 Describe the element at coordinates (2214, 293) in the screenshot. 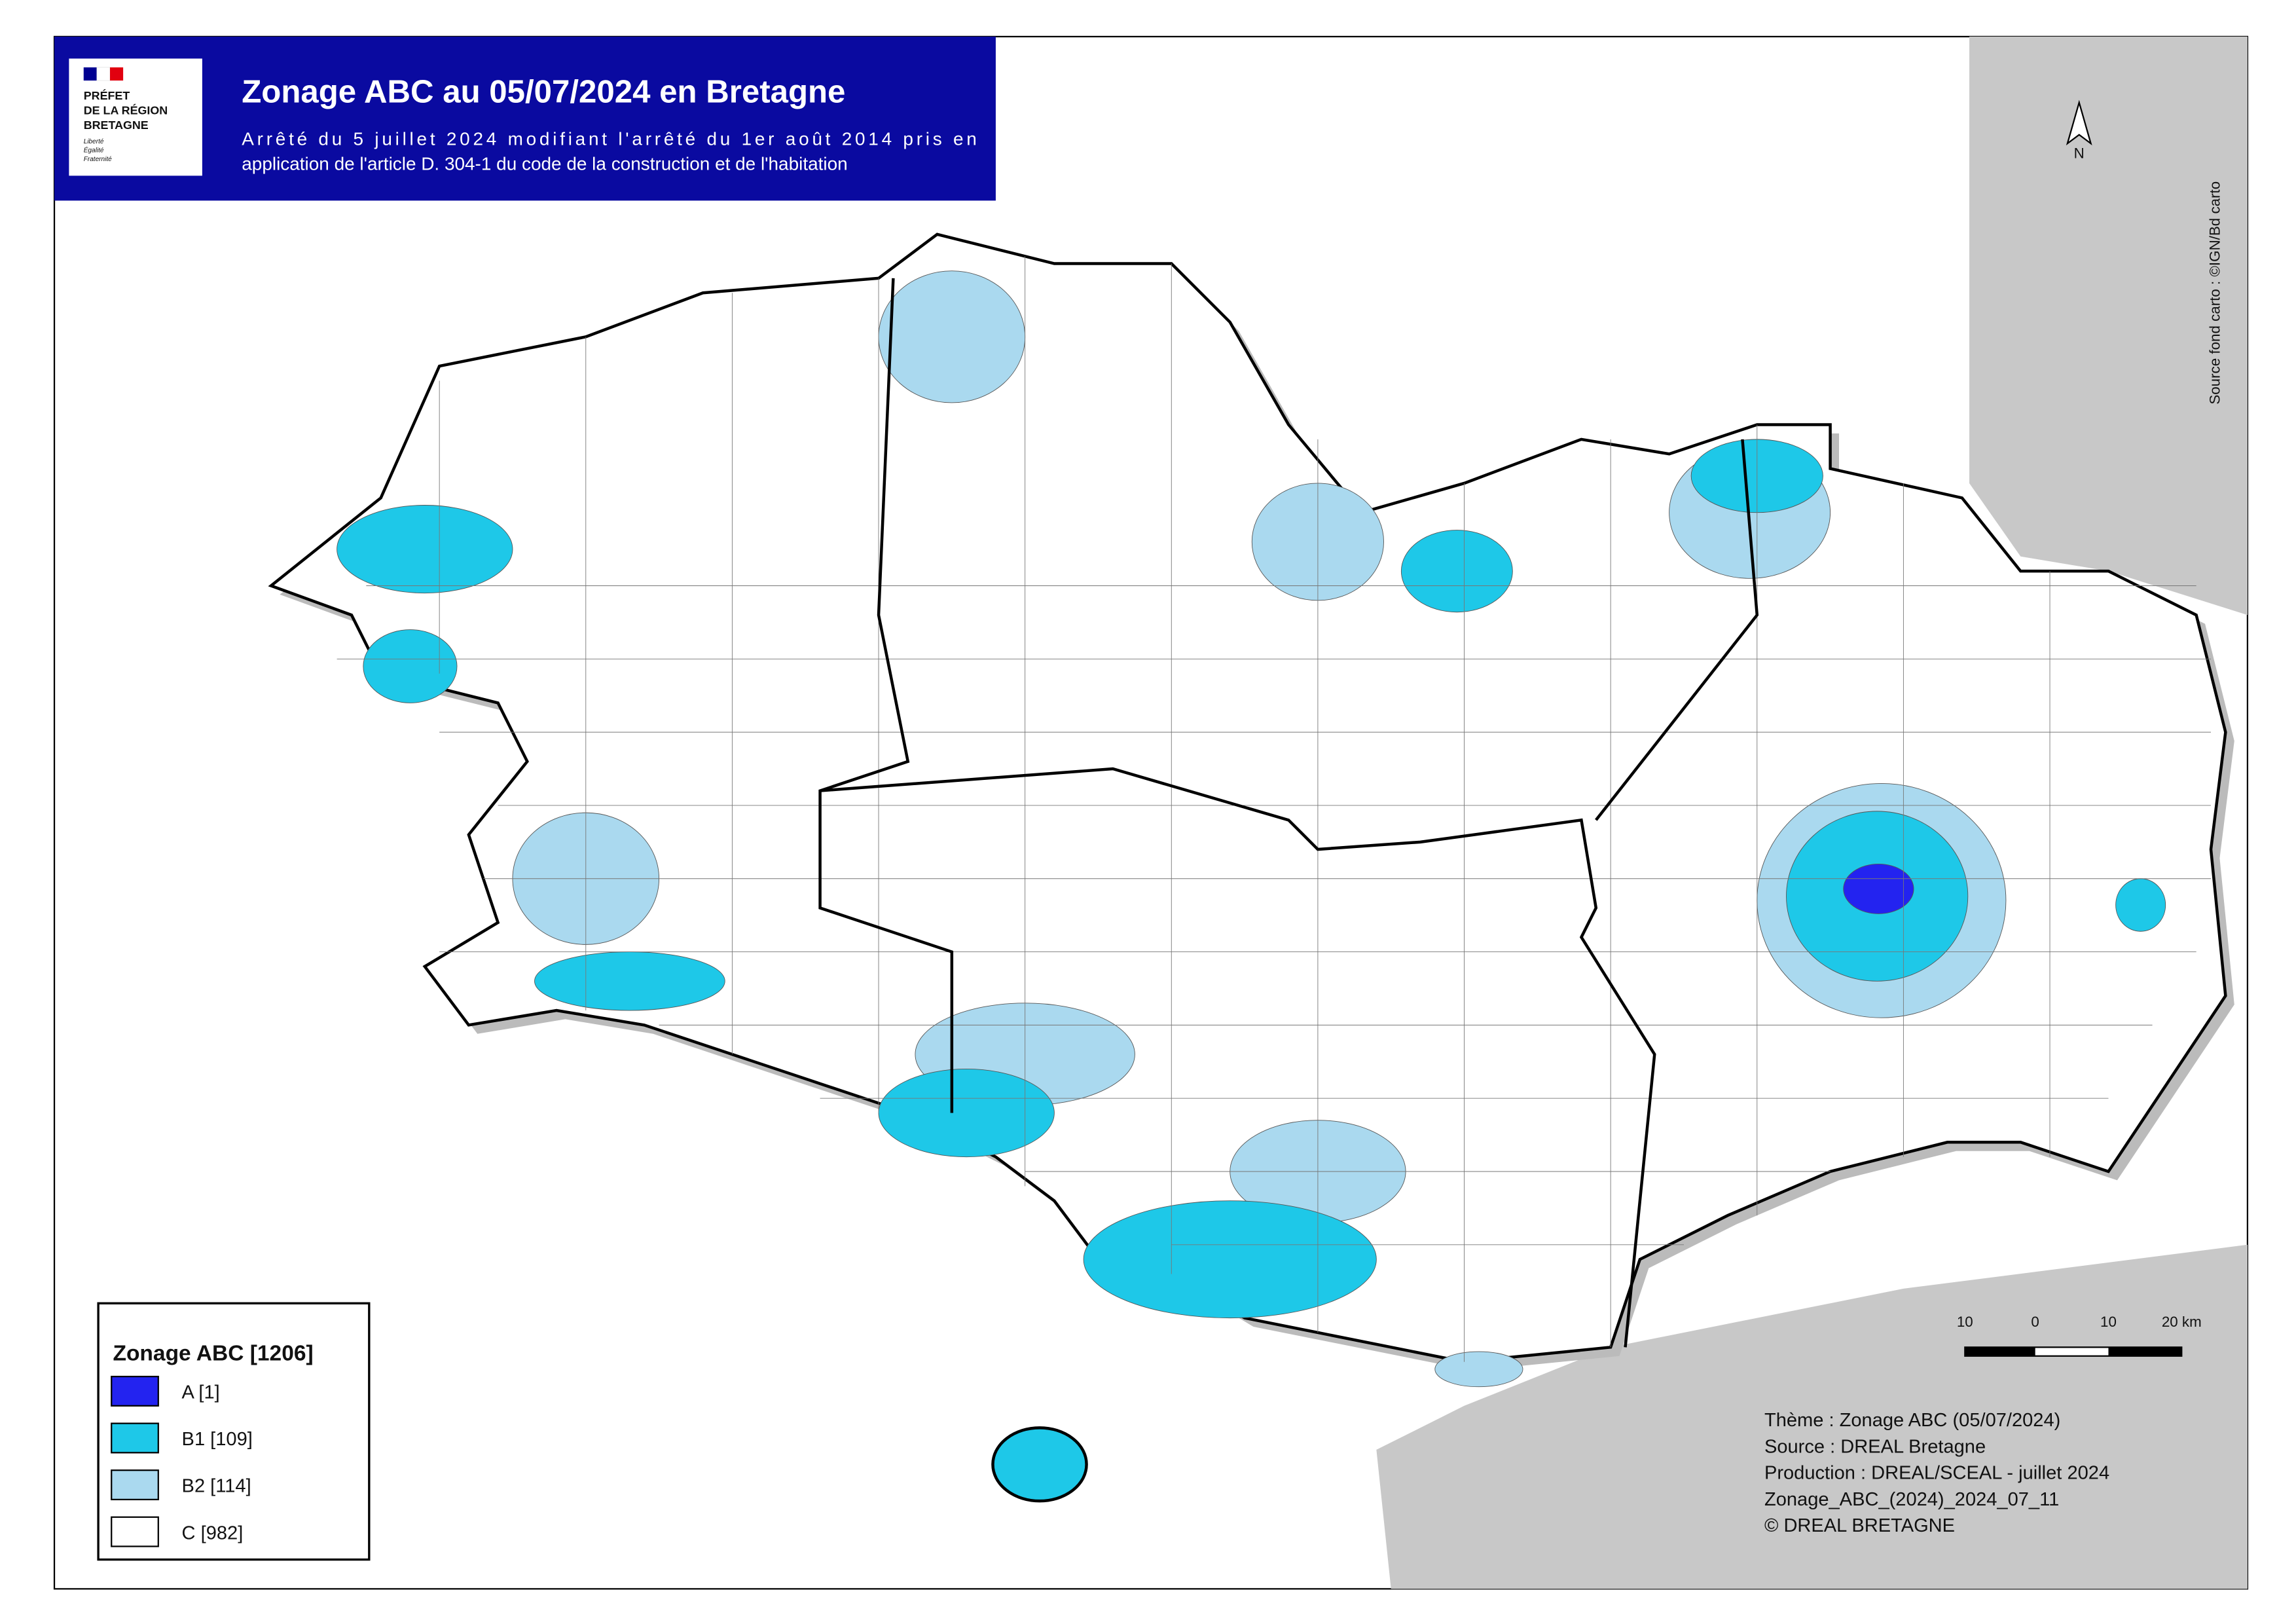

I see `source-note: Source fond carto : ©IGN/Bd carto` at that location.